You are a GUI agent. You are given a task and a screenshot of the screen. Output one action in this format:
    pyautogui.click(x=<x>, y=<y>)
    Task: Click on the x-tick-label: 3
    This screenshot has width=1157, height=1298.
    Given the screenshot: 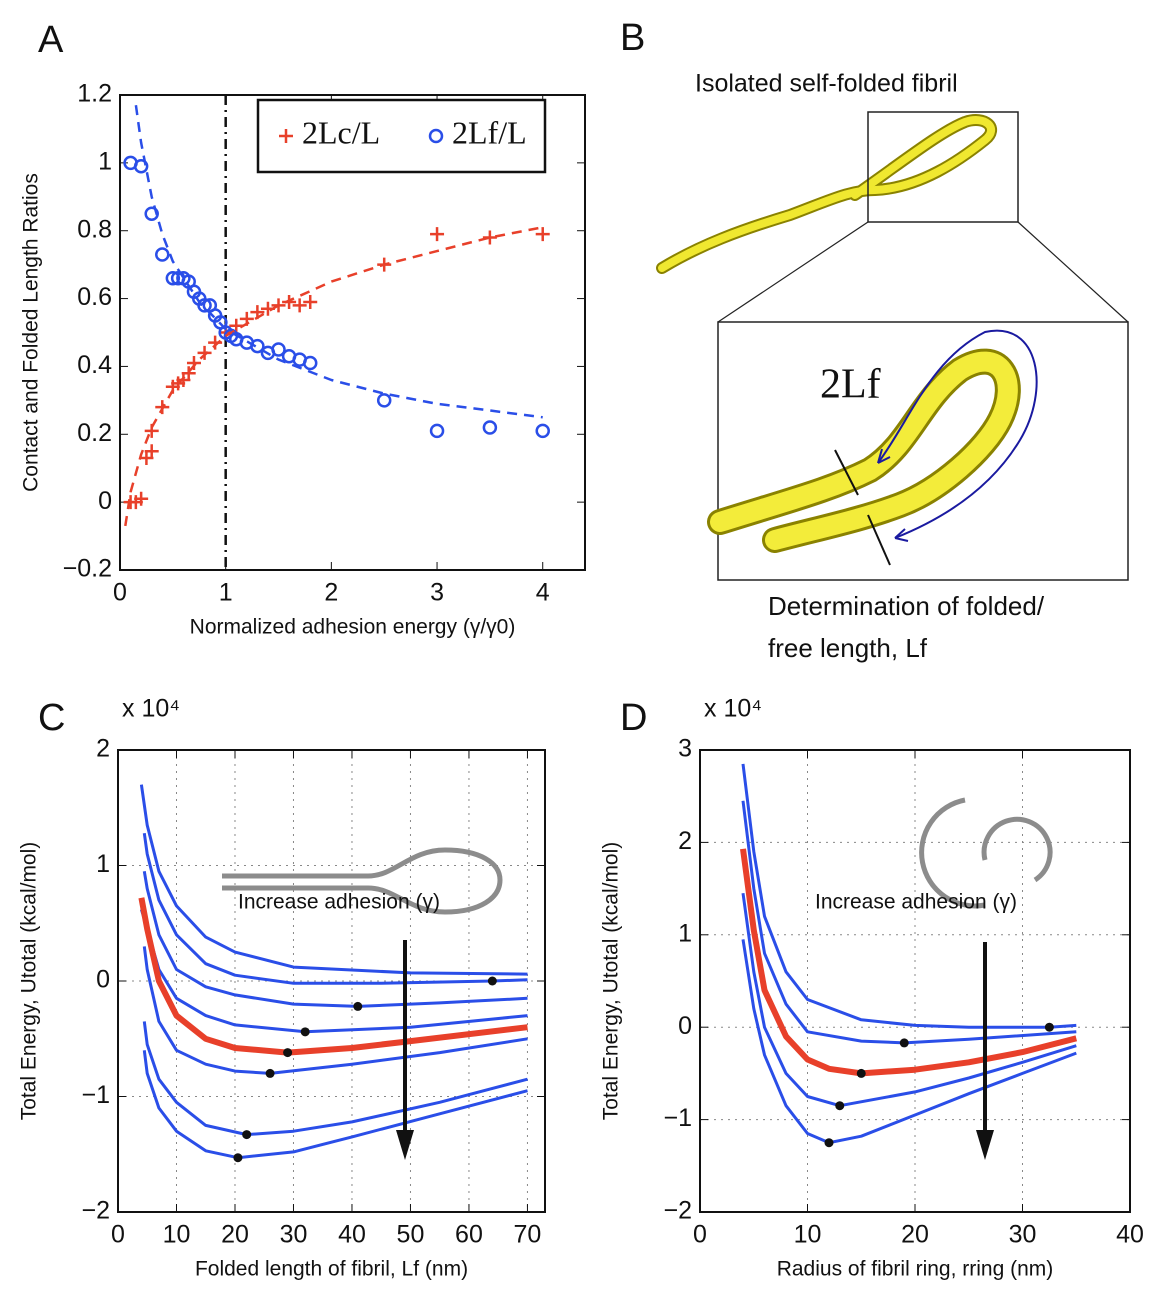 What is the action you would take?
    pyautogui.click(x=437, y=593)
    